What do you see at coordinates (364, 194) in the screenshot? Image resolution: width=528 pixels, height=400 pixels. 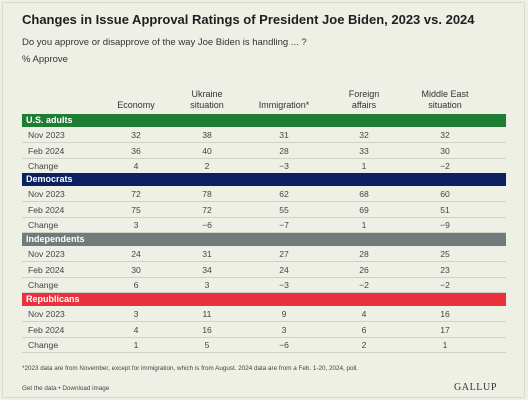 I see `table-cell: 68` at bounding box center [364, 194].